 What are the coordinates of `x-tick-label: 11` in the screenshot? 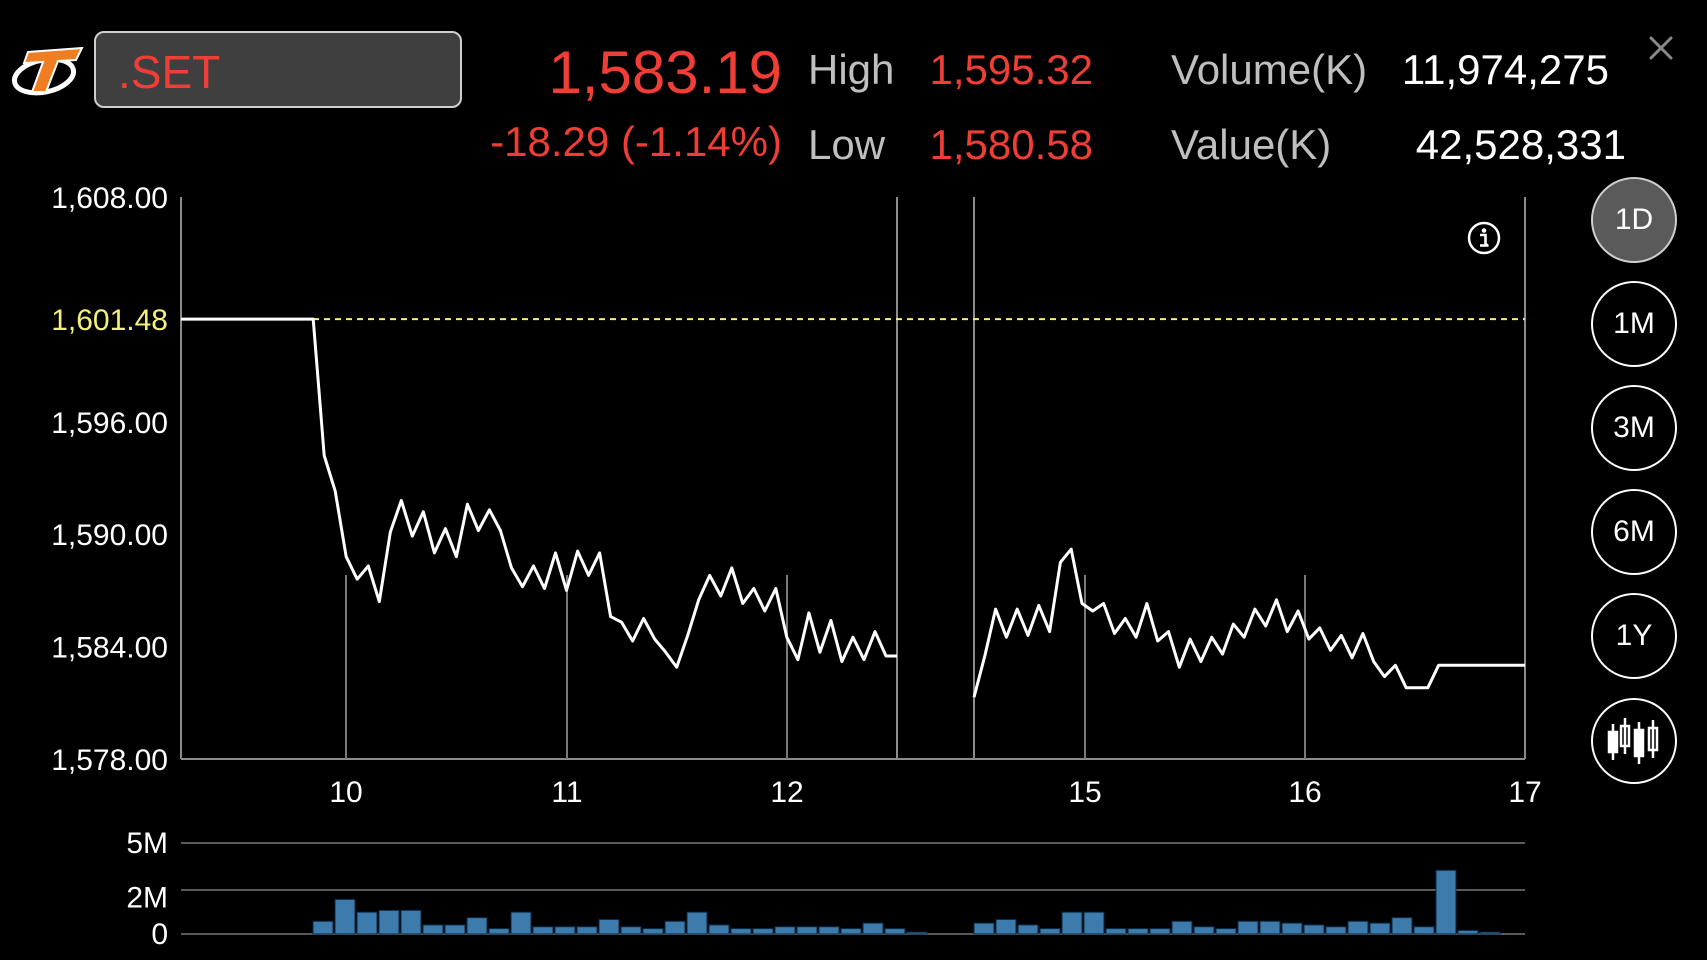 It's located at (566, 792).